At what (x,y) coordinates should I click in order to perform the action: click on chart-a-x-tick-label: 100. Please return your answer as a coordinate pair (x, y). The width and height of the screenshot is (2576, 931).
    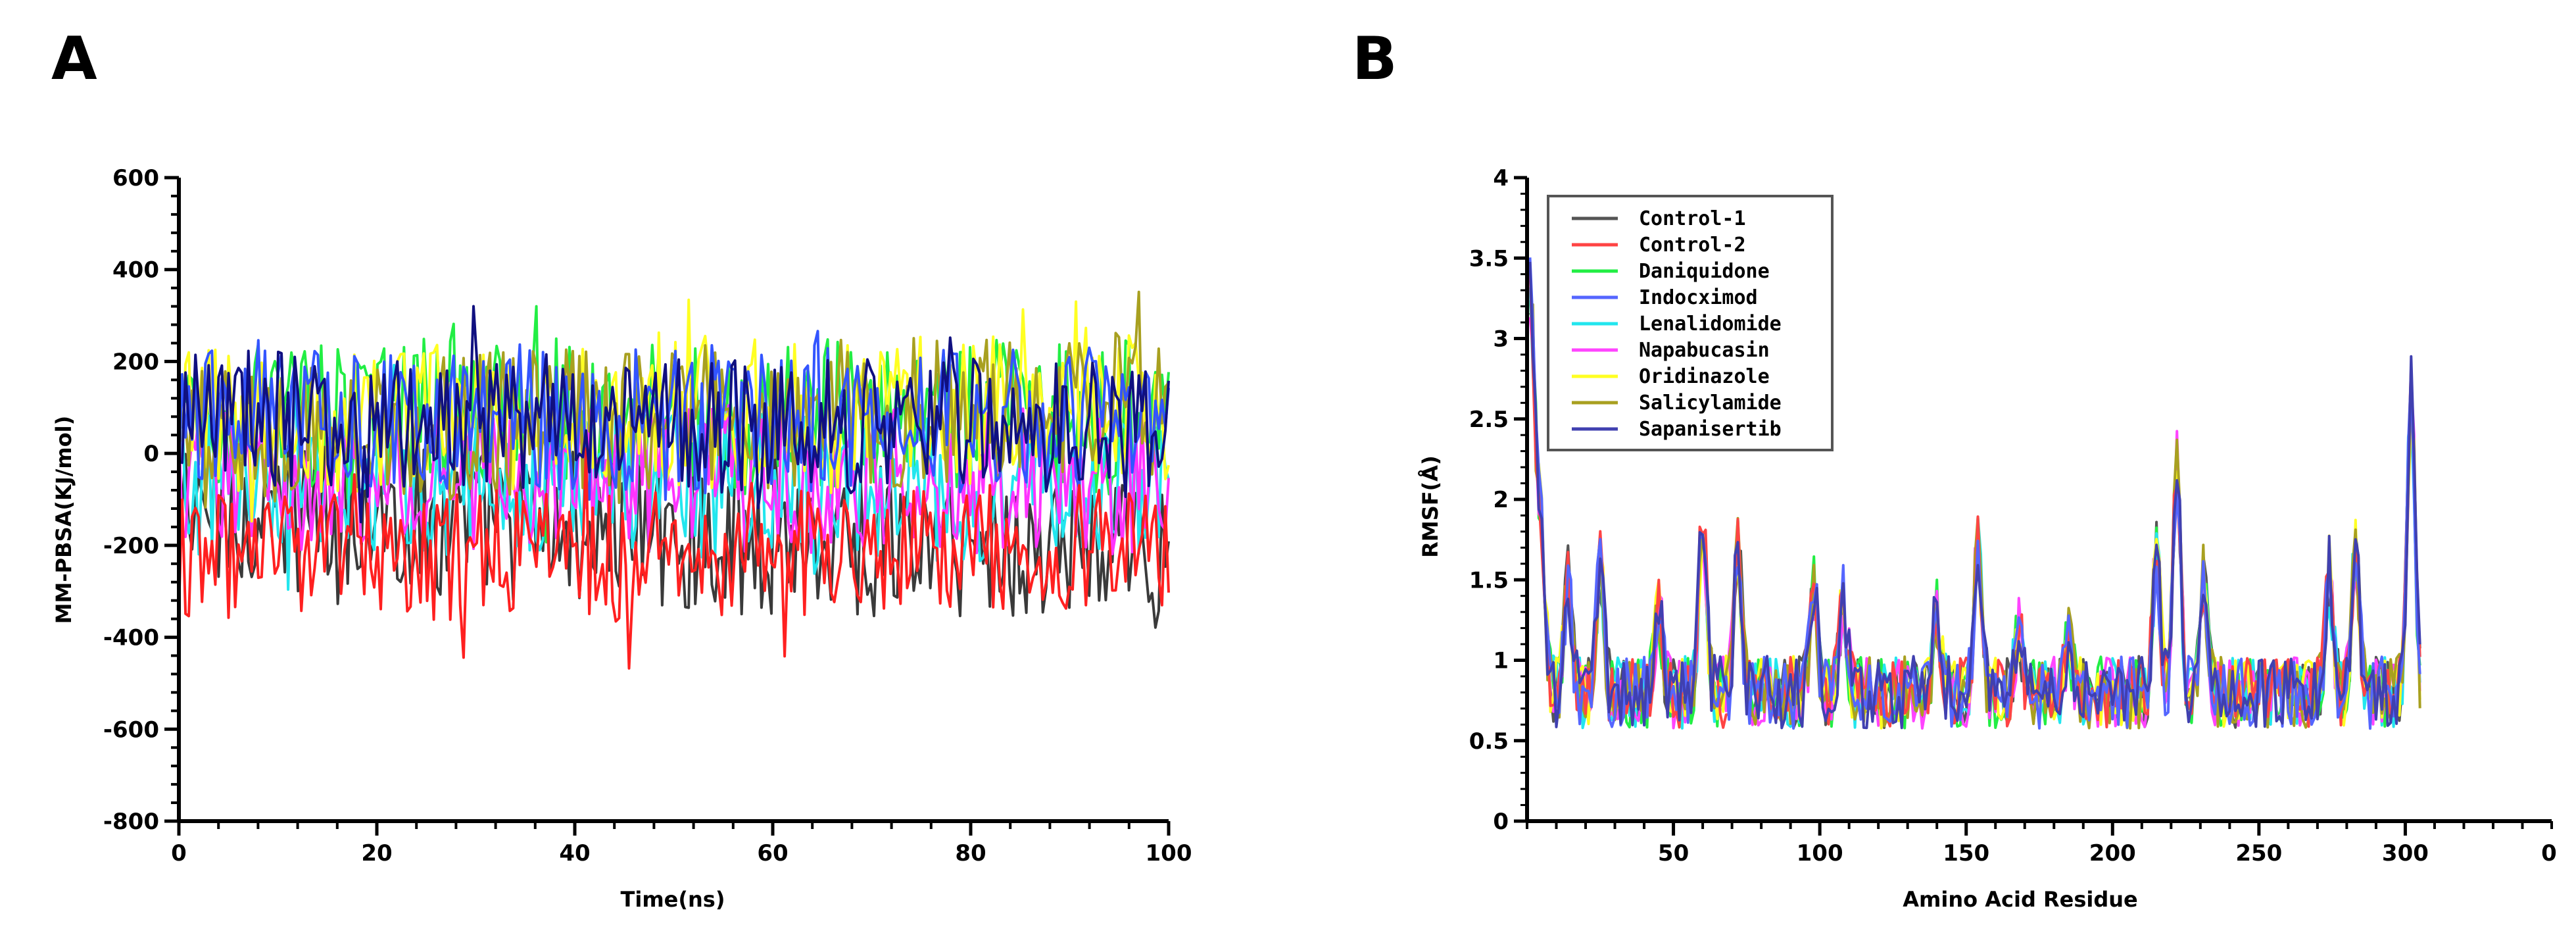
    Looking at the image, I should click on (1169, 853).